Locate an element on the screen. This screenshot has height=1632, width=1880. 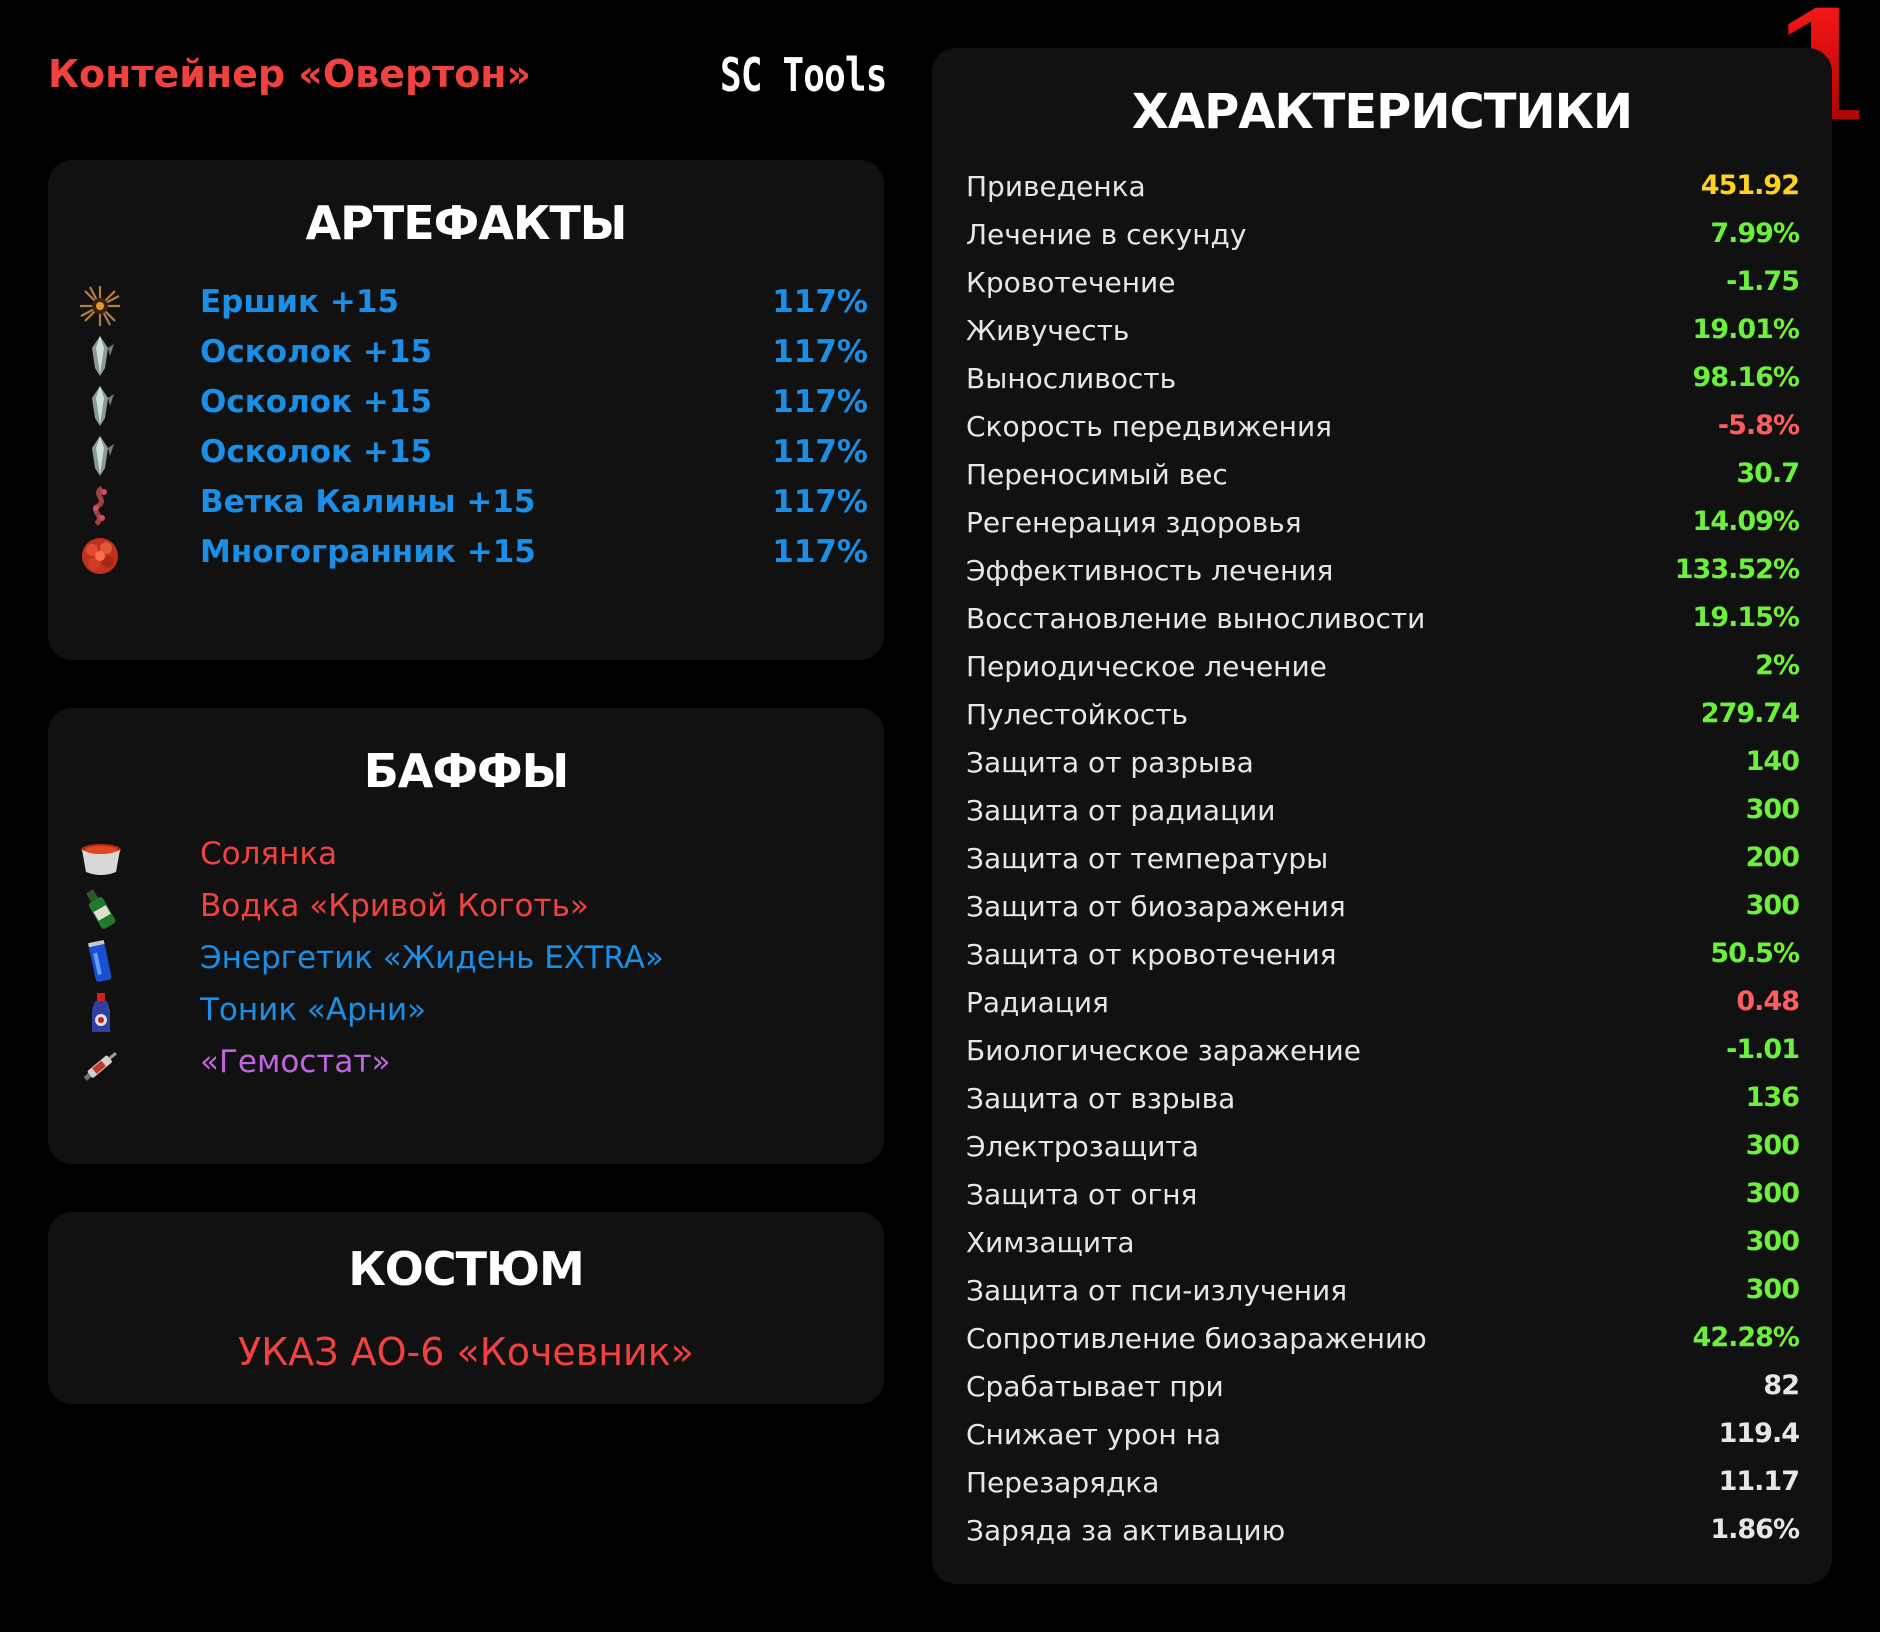
stat-label: Лечение в секунду is located at coordinates (1106, 234).